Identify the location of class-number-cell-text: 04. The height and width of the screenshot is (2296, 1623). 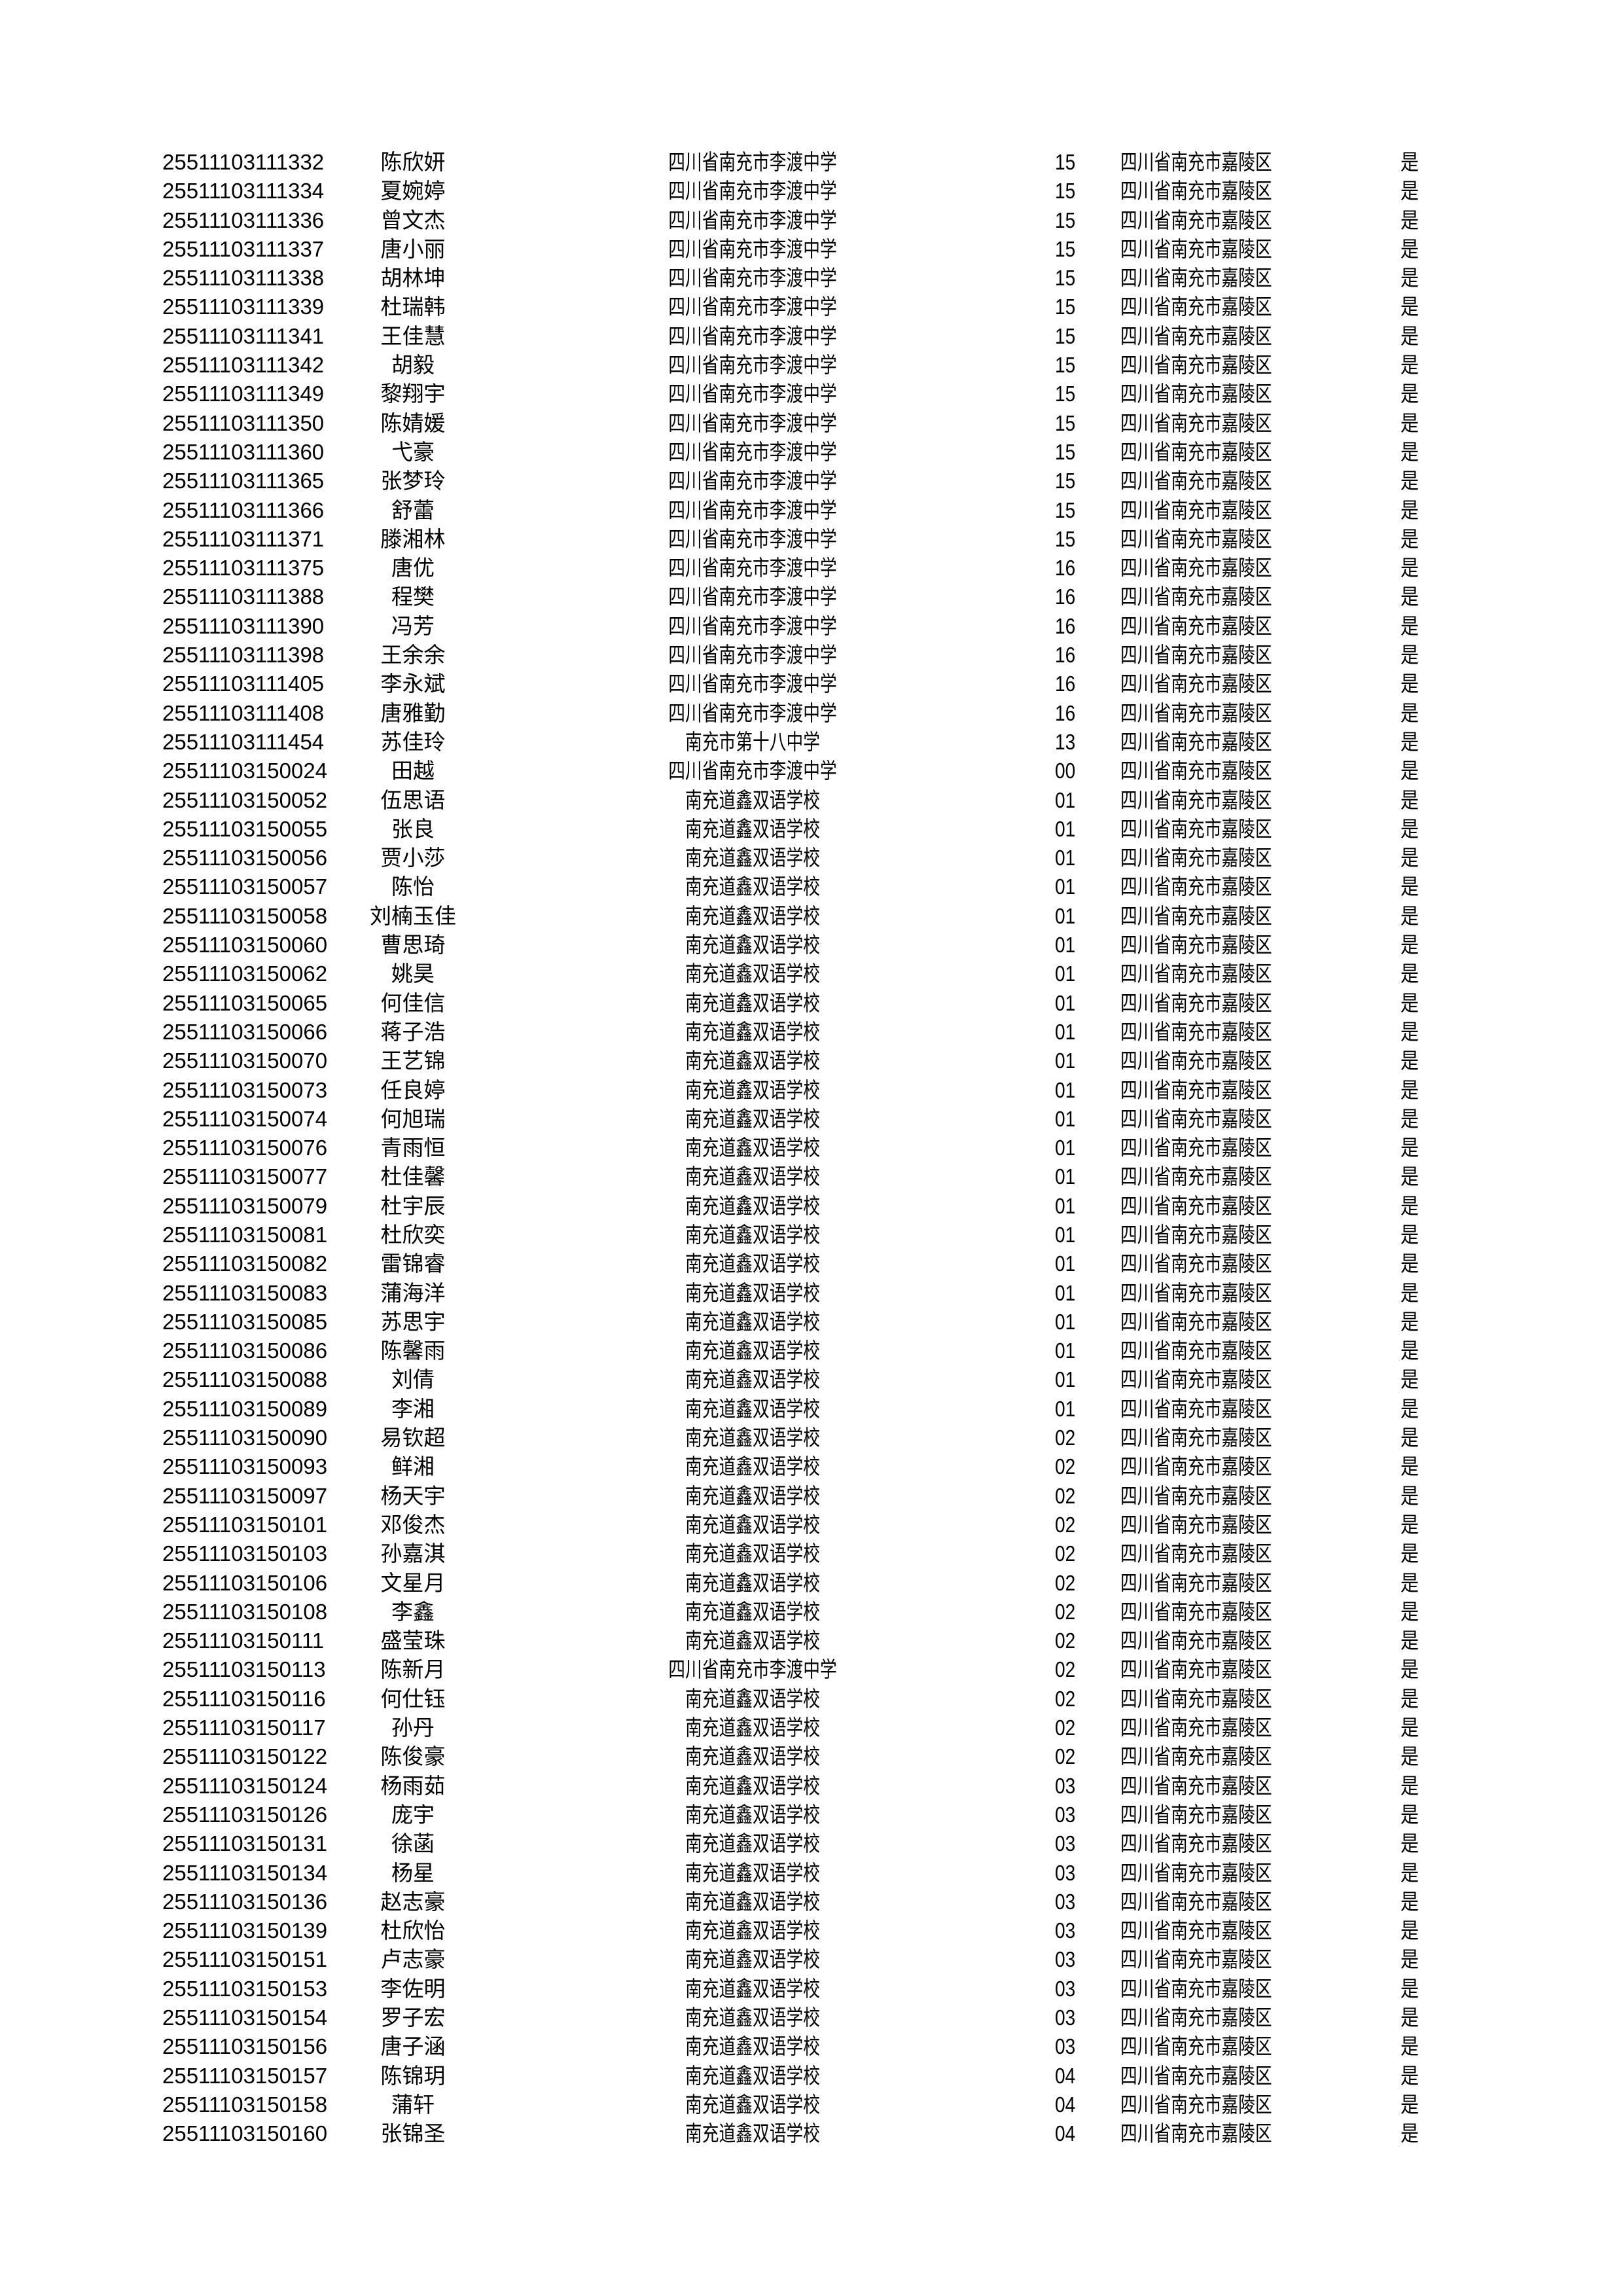
(1065, 2075).